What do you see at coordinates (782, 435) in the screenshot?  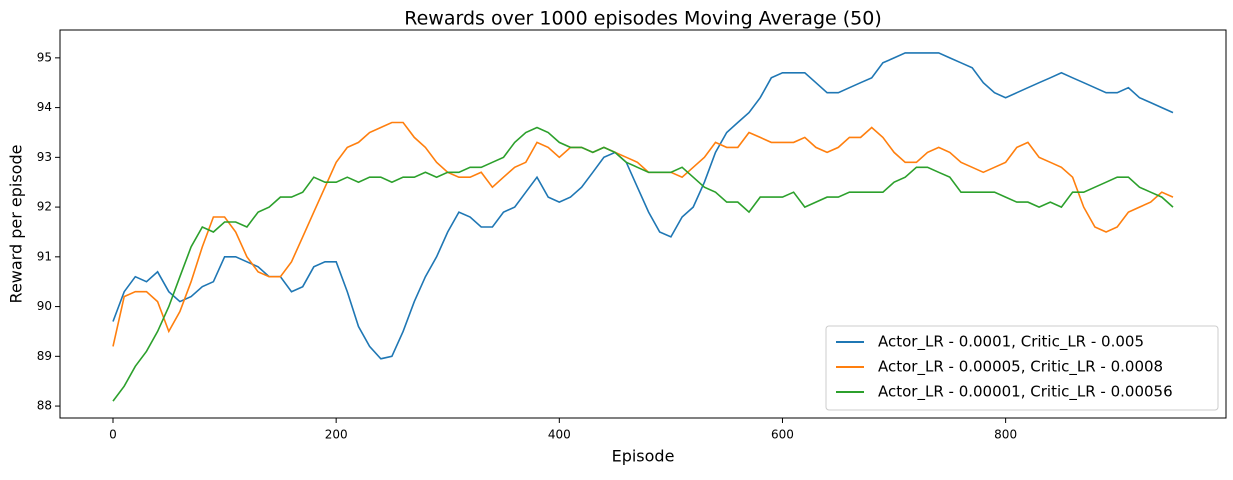 I see `x-tick-label: 600` at bounding box center [782, 435].